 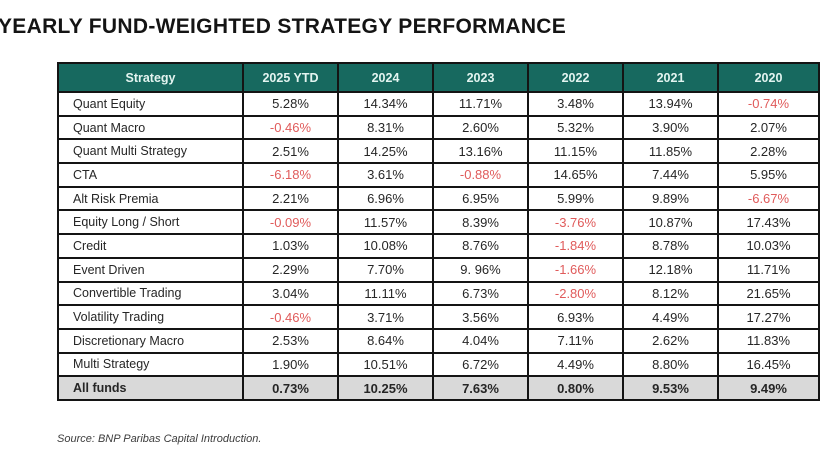 I want to click on value-cell: 8.80%, so click(x=670, y=364).